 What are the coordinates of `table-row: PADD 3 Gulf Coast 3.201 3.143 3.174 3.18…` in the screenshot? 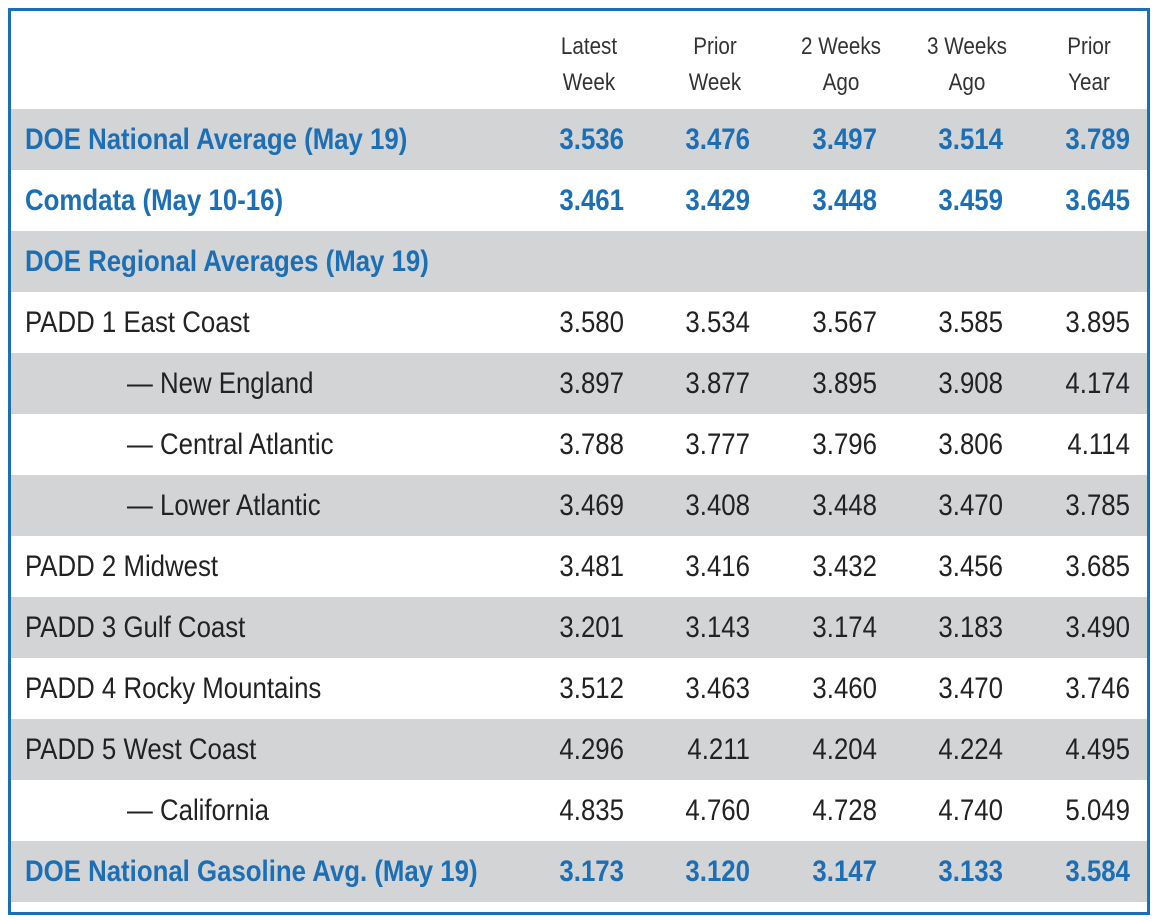 It's located at (579, 627).